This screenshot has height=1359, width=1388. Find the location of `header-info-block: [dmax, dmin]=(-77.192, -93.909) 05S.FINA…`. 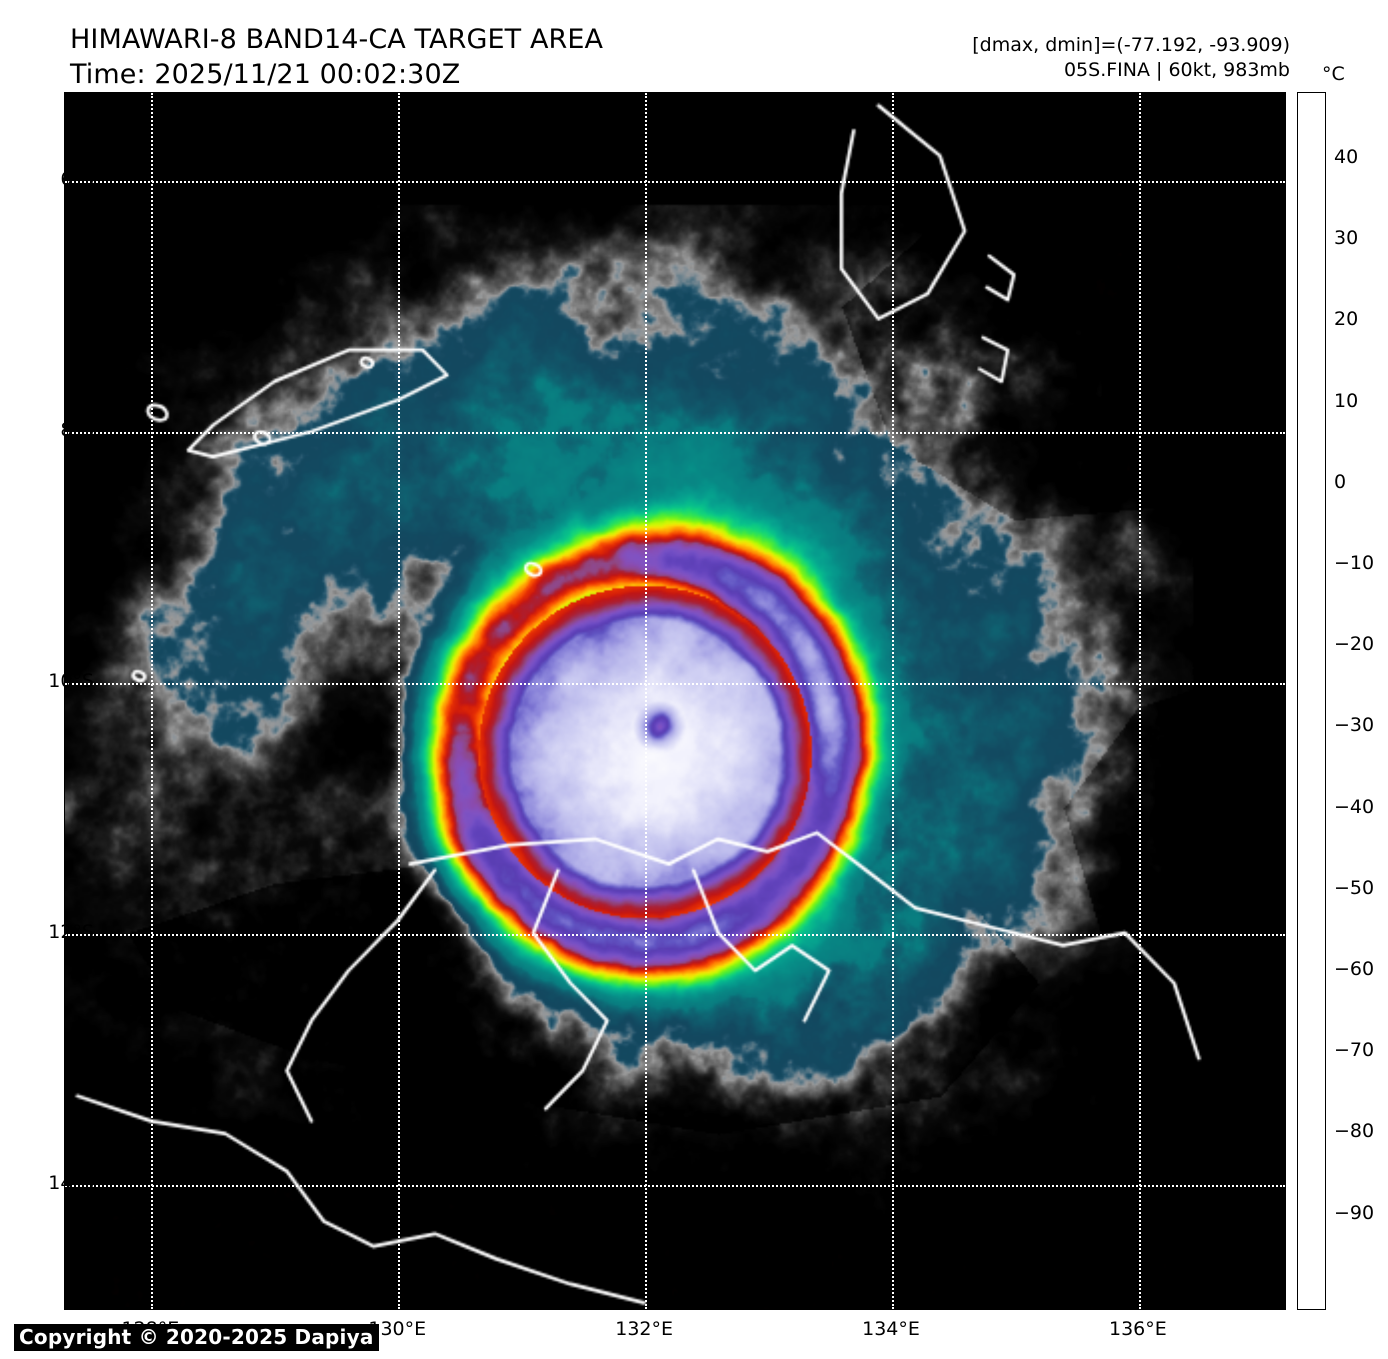

header-info-block: [dmax, dmin]=(-77.192, -93.909) 05S.FINA… is located at coordinates (1131, 58).